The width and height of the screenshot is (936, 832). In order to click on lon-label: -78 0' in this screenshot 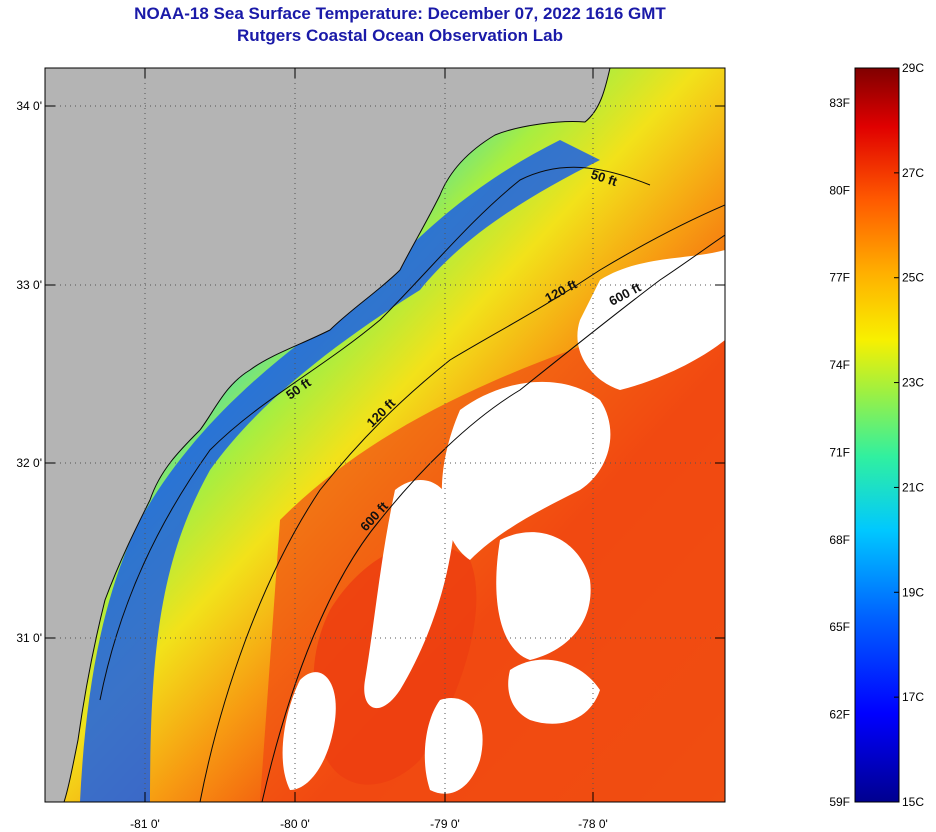, I will do `click(593, 824)`.